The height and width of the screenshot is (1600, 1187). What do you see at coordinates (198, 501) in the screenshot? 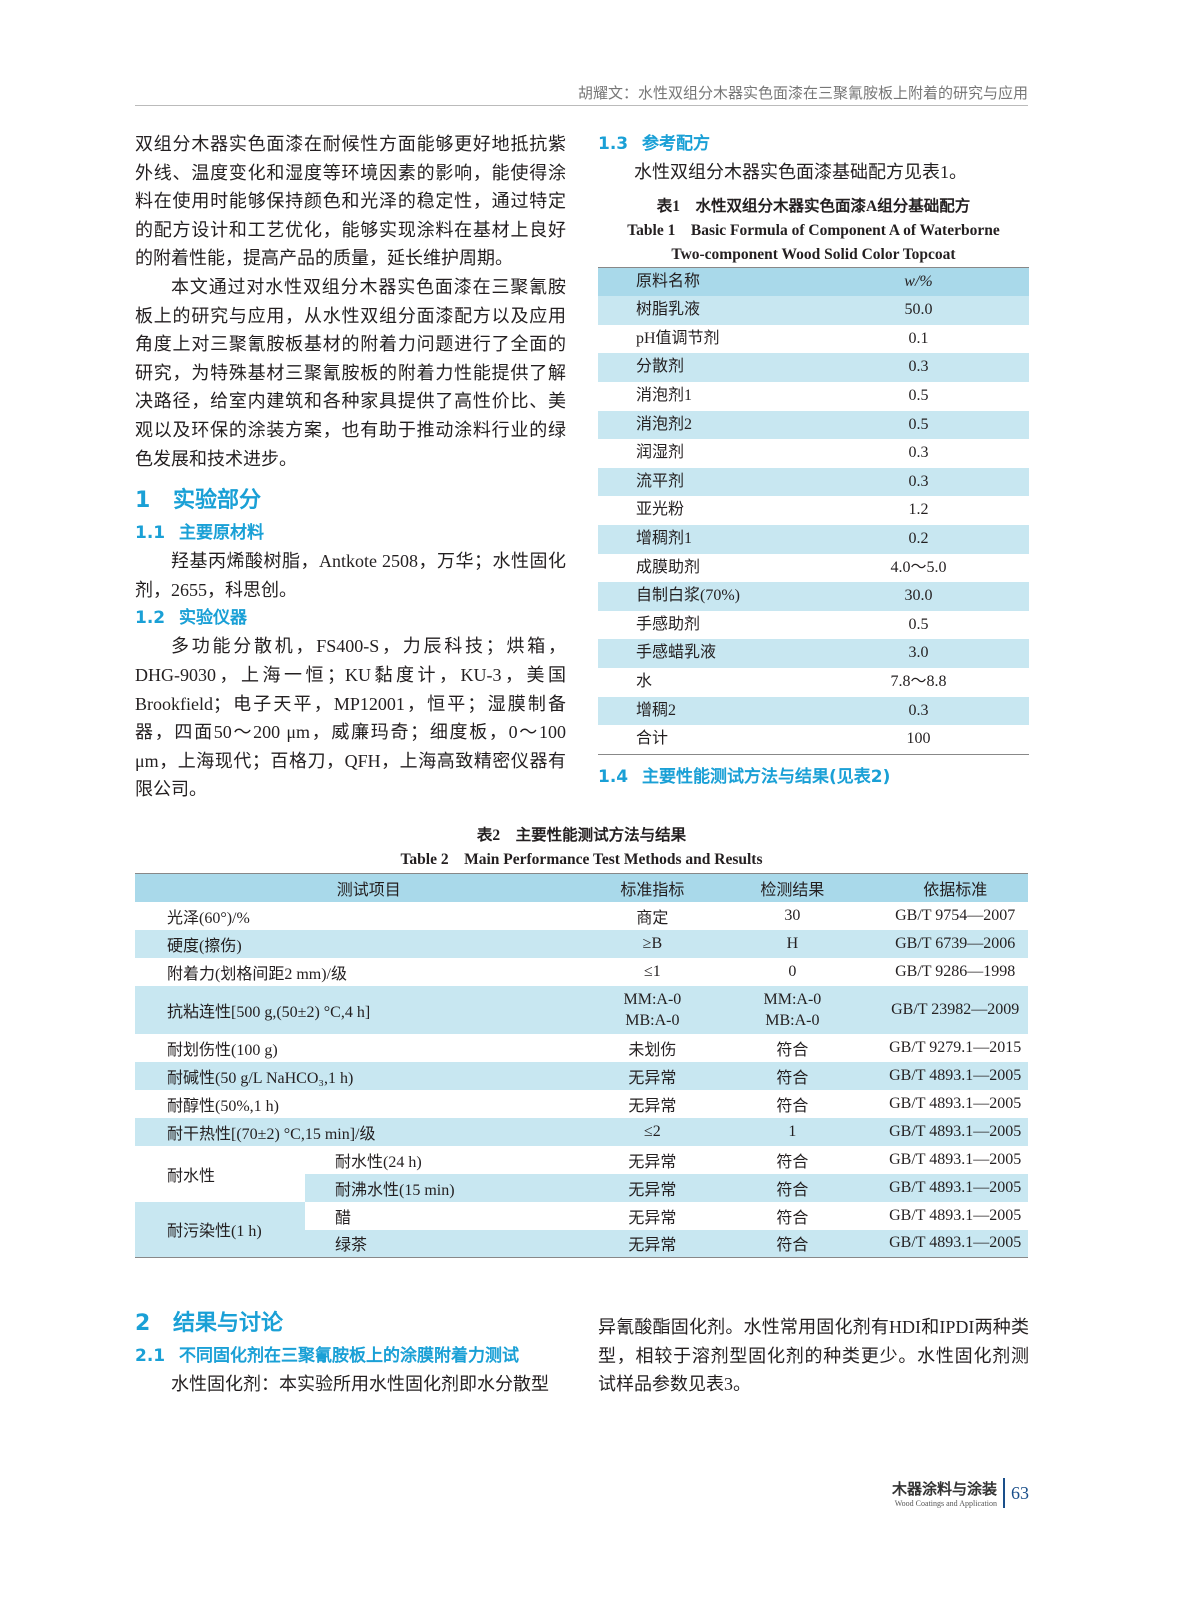
I see `section-heading: 1 实验部分` at bounding box center [198, 501].